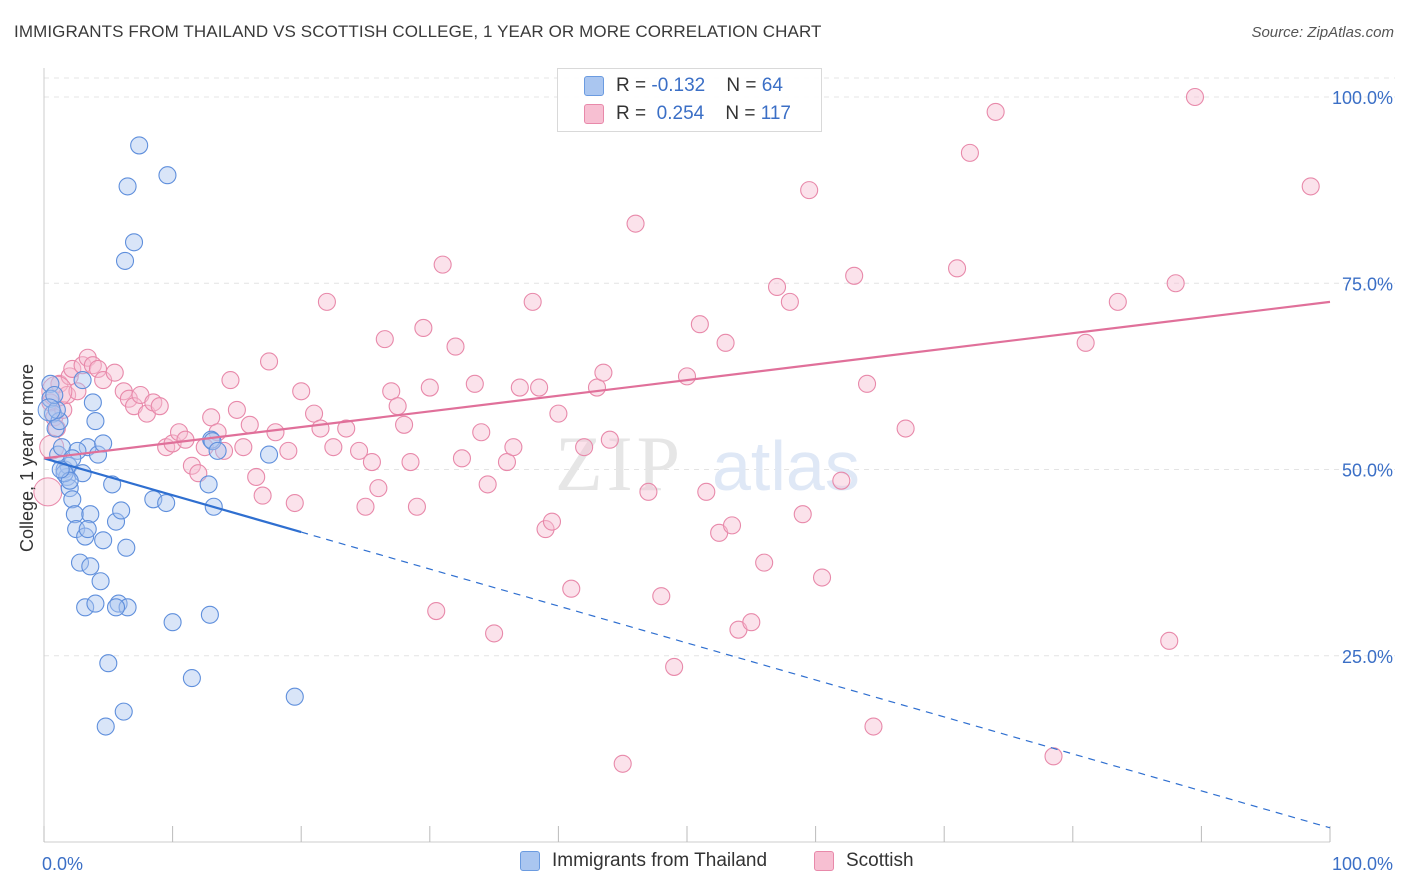 This screenshot has width=1406, height=892. I want to click on legend-swatch-scottish, so click(824, 861).